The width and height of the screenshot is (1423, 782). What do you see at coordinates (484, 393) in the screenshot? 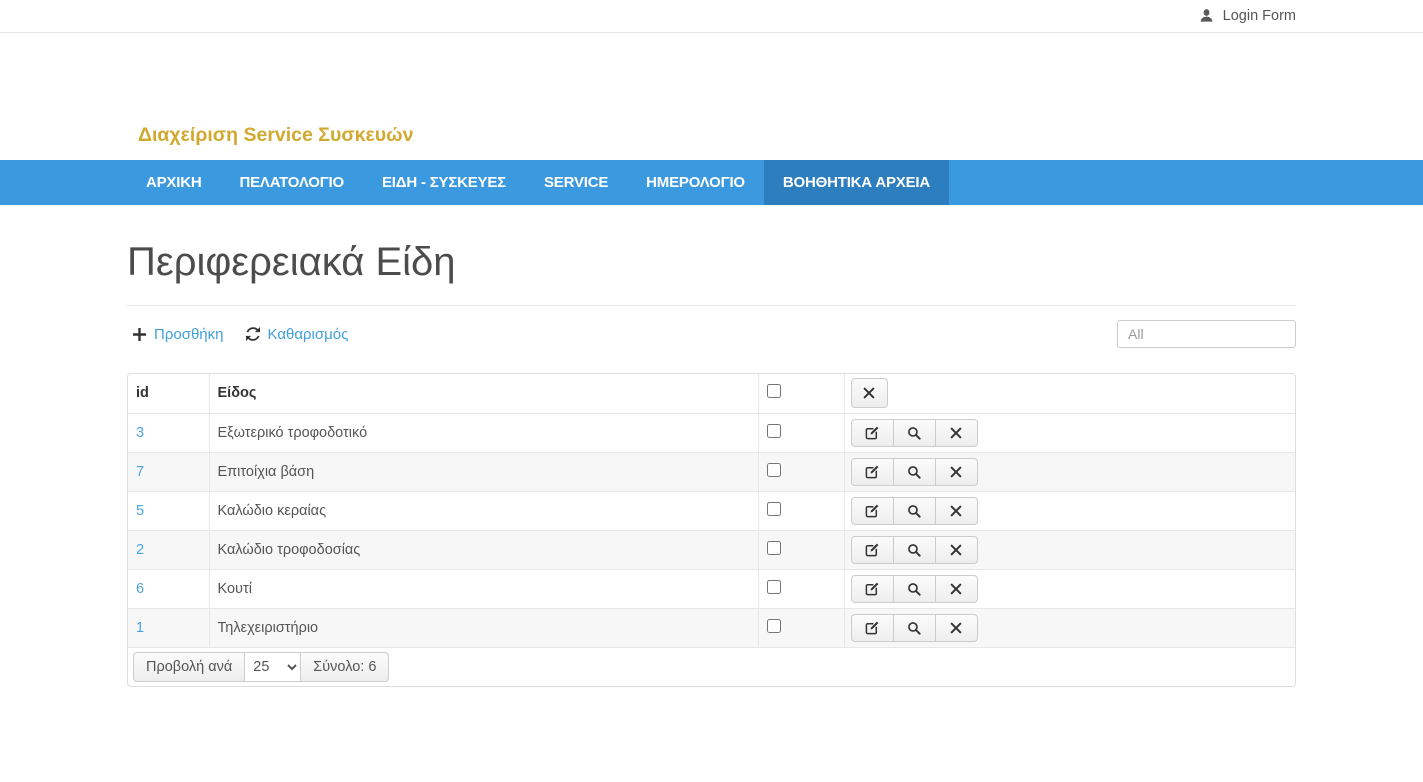
I see `column-header-item: Είδος` at bounding box center [484, 393].